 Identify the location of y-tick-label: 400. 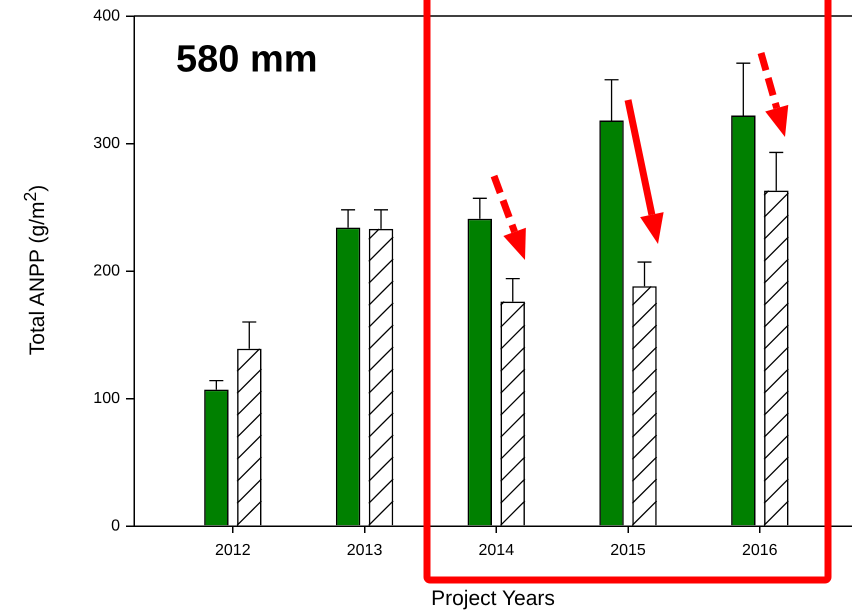
(106, 15).